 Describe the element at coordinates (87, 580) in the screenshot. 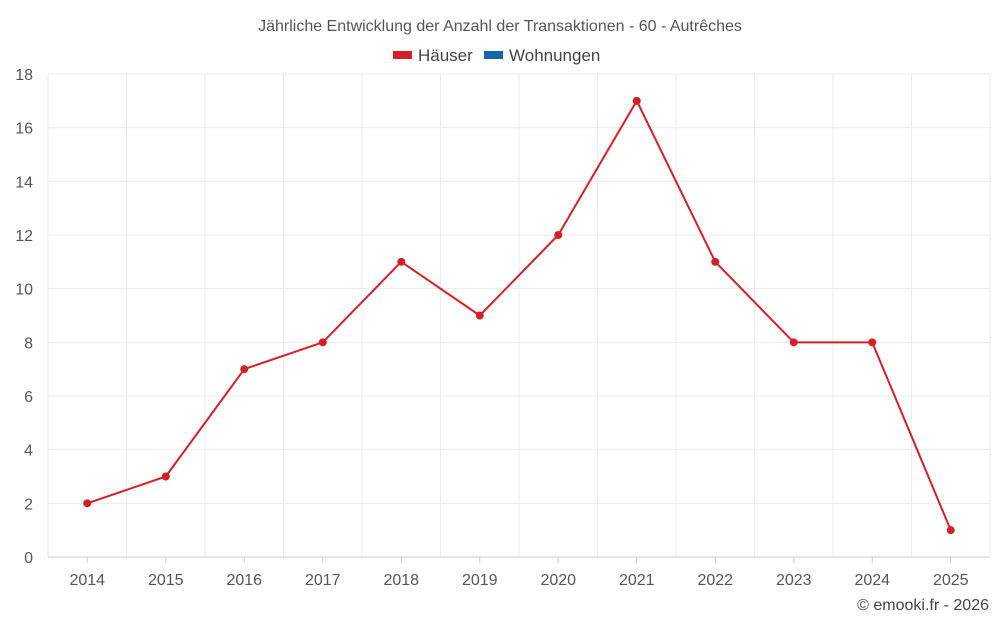

I see `x-tick-label: 2014` at that location.